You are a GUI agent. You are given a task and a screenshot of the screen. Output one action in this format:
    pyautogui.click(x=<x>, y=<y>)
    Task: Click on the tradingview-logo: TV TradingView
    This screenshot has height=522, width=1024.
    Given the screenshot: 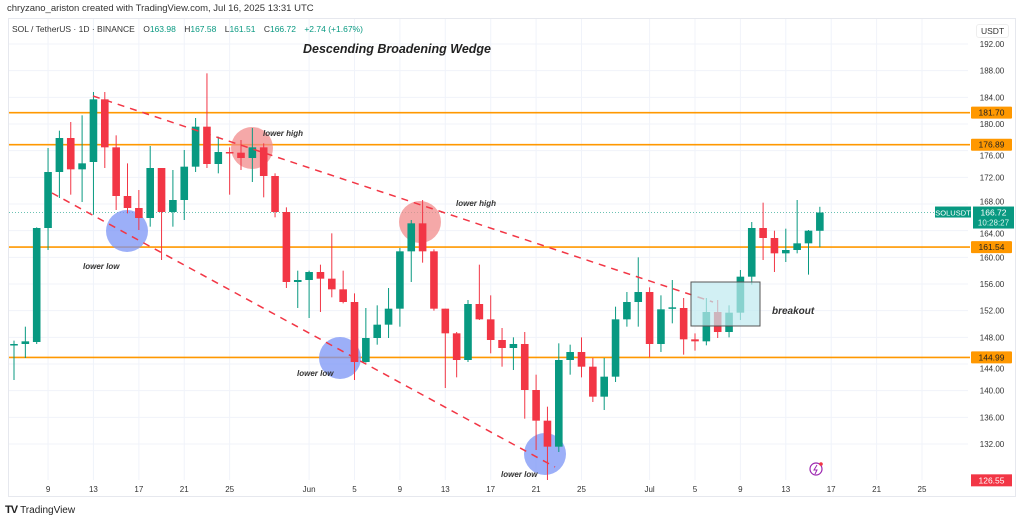 What is the action you would take?
    pyautogui.click(x=40, y=510)
    